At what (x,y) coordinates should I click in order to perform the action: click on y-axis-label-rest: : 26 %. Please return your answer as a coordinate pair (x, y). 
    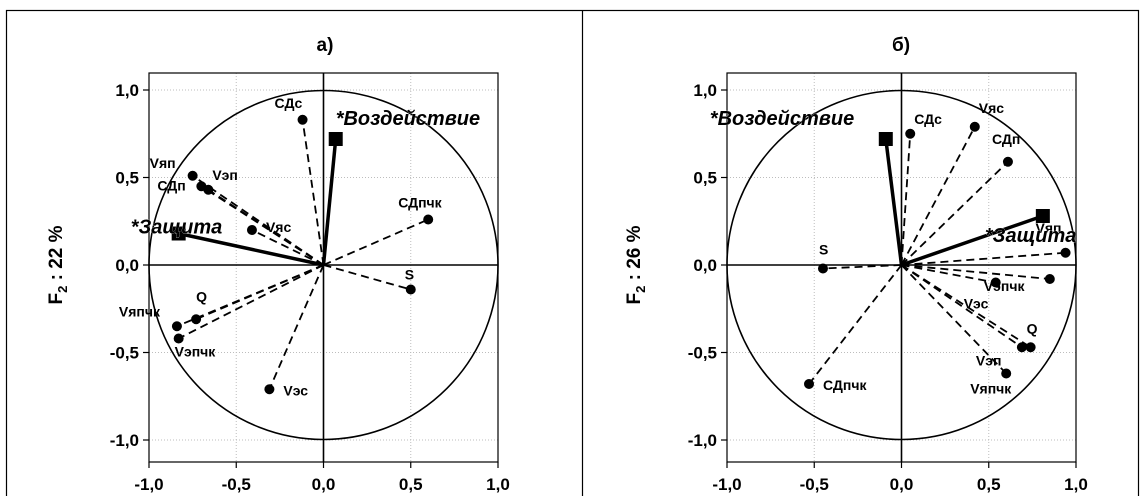
    Looking at the image, I should click on (634, 255).